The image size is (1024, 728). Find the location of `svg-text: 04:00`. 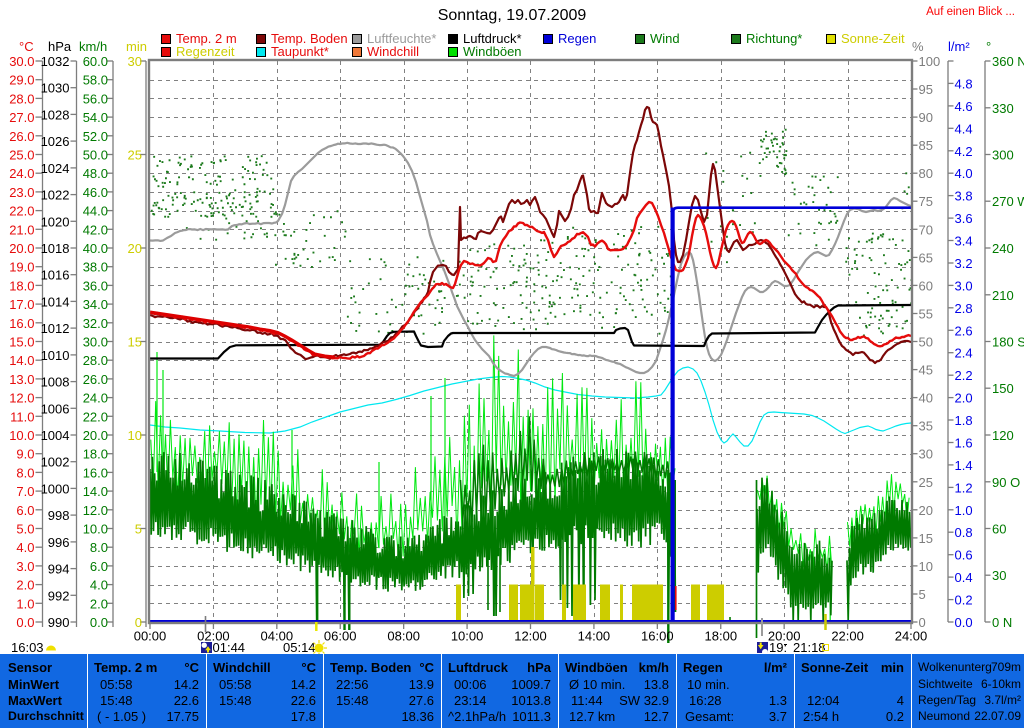

svg-text: 04:00 is located at coordinates (277, 636).